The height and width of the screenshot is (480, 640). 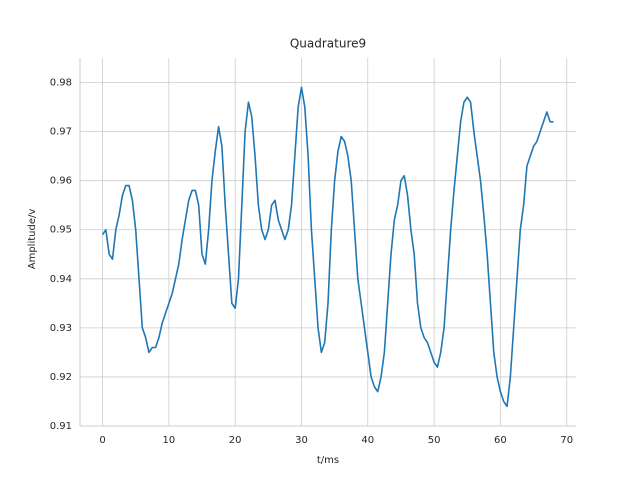 What do you see at coordinates (102, 440) in the screenshot?
I see `x-tick-label: 0` at bounding box center [102, 440].